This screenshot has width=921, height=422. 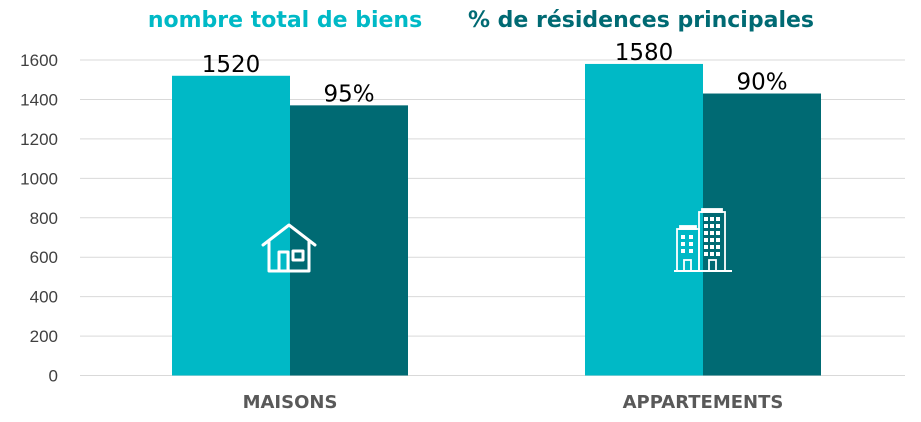 What do you see at coordinates (703, 402) in the screenshot?
I see `x-axis-label: APPARTEMENTS` at bounding box center [703, 402].